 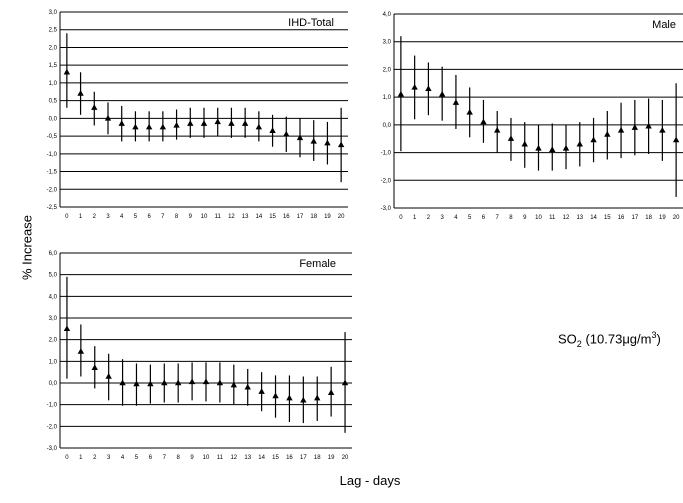 I want to click on x-tick-label: 20, so click(x=676, y=218).